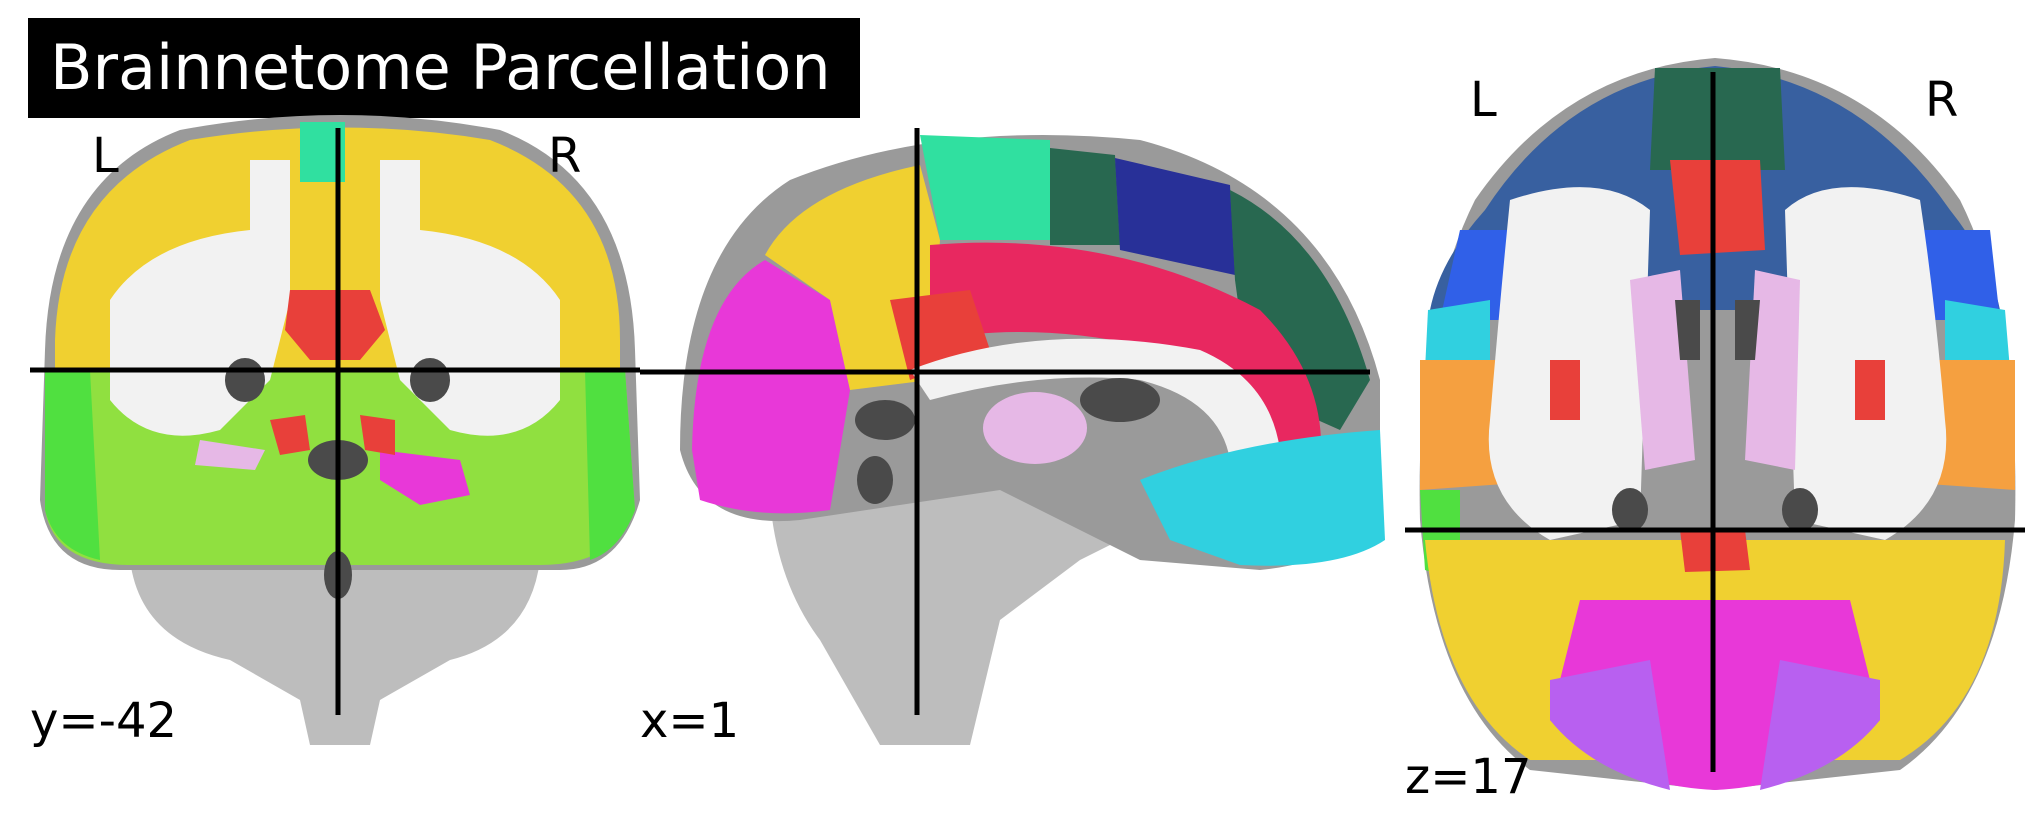 This screenshot has height=840, width=2040. I want to click on coronal-left-sulcus, so click(270, 230).